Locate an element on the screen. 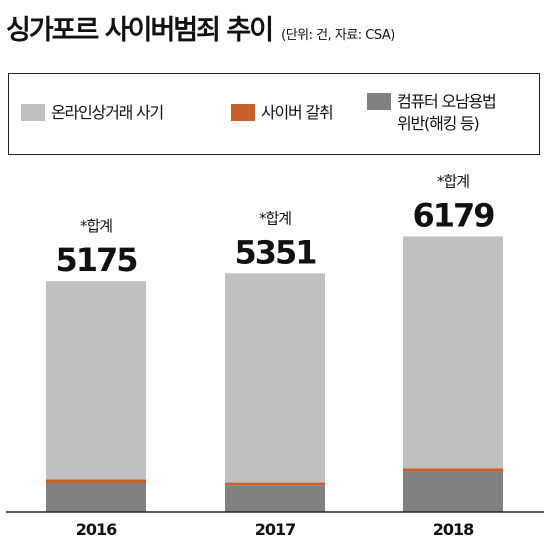 The image size is (550, 541). legend-label-cyber-extortion: 사이버 갈취 is located at coordinates (297, 112).